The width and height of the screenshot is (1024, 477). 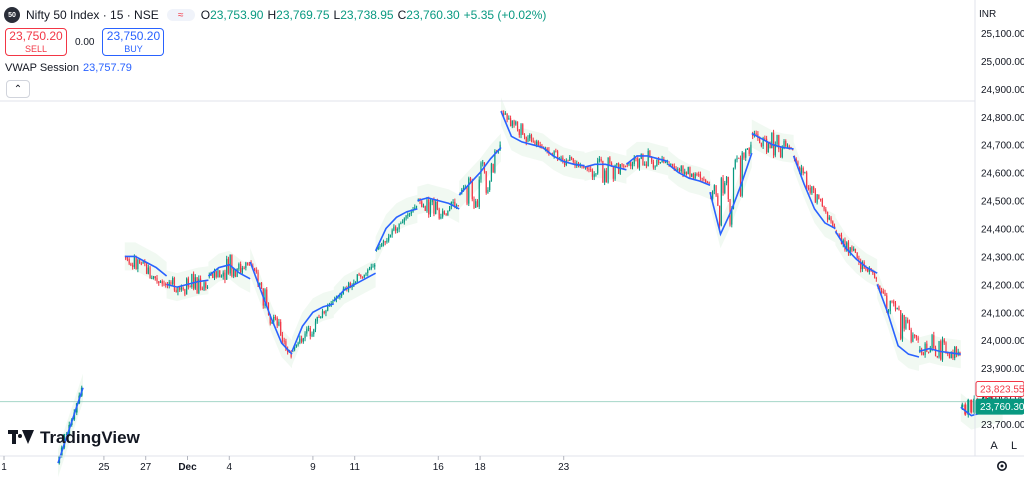 What do you see at coordinates (205, 15) in the screenshot?
I see `open-key: O` at bounding box center [205, 15].